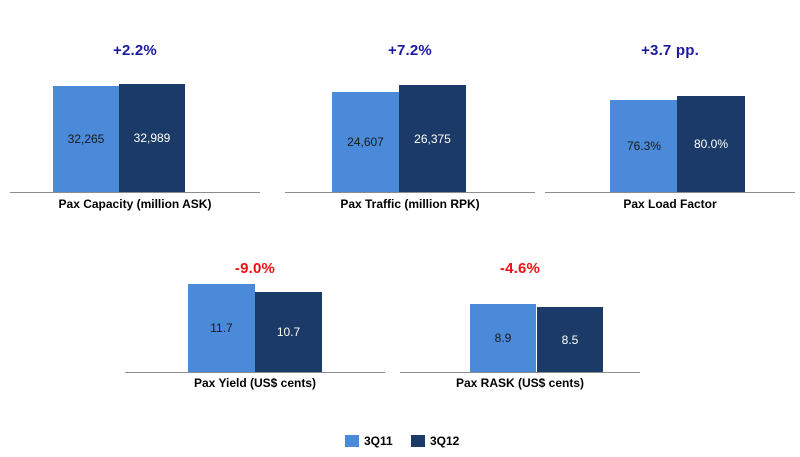 The height and width of the screenshot is (457, 800). I want to click on change-label: -4.6%, so click(520, 268).